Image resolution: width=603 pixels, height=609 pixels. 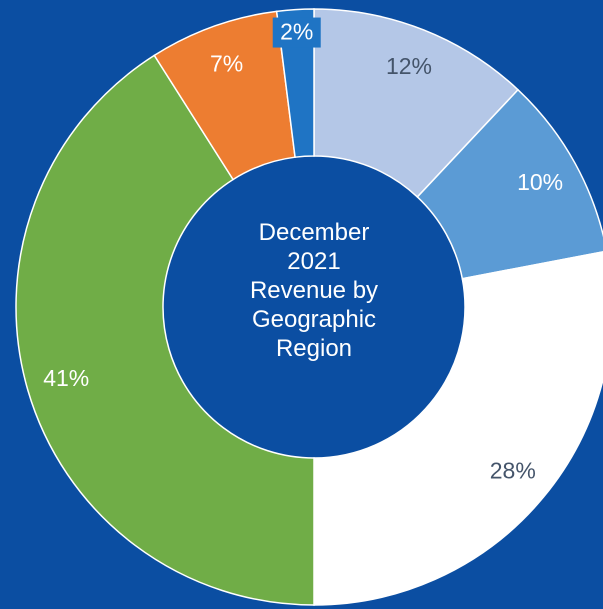 I want to click on label-box, so click(x=296, y=32).